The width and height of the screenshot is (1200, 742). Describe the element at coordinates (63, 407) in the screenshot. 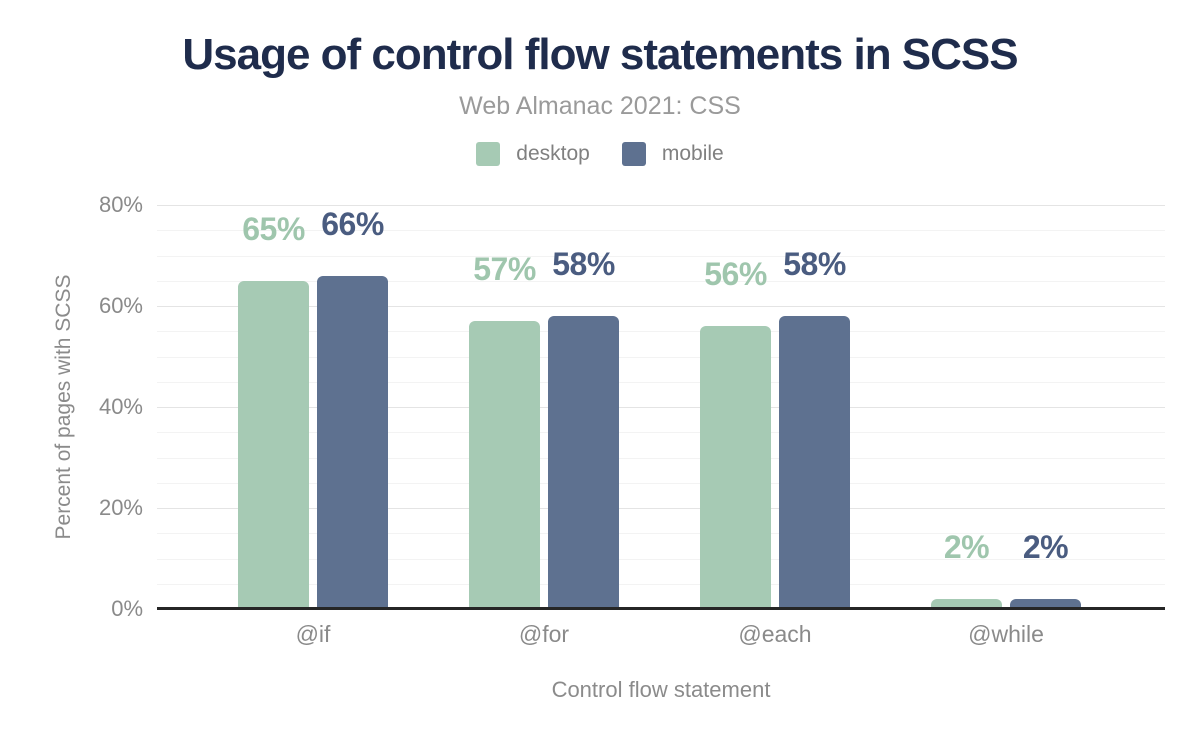

I see `y-axis-title: Percent of pages with SCSS` at that location.